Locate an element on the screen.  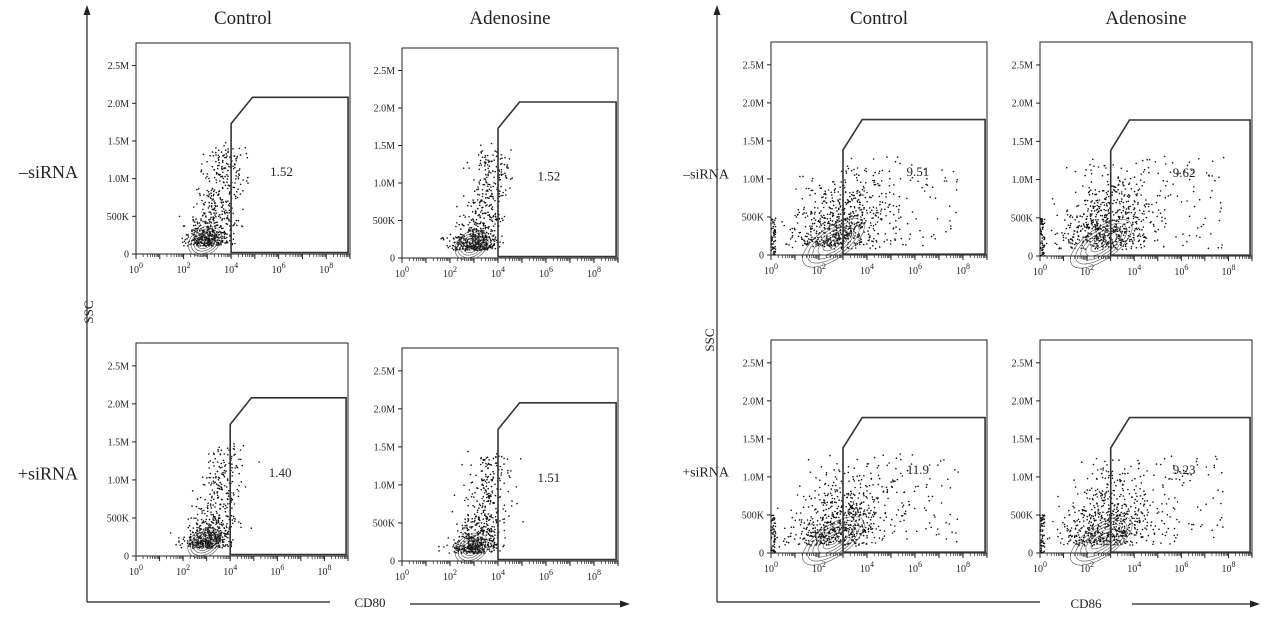
y-tick-label: 0 is located at coordinates (761, 256).